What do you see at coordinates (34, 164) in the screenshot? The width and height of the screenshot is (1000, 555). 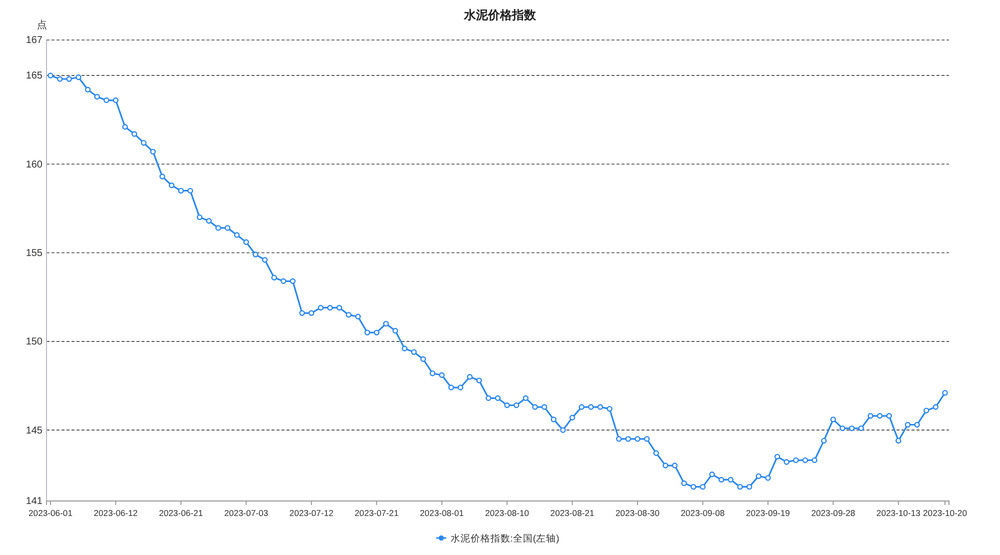 I see `y-tick-label: 160` at bounding box center [34, 164].